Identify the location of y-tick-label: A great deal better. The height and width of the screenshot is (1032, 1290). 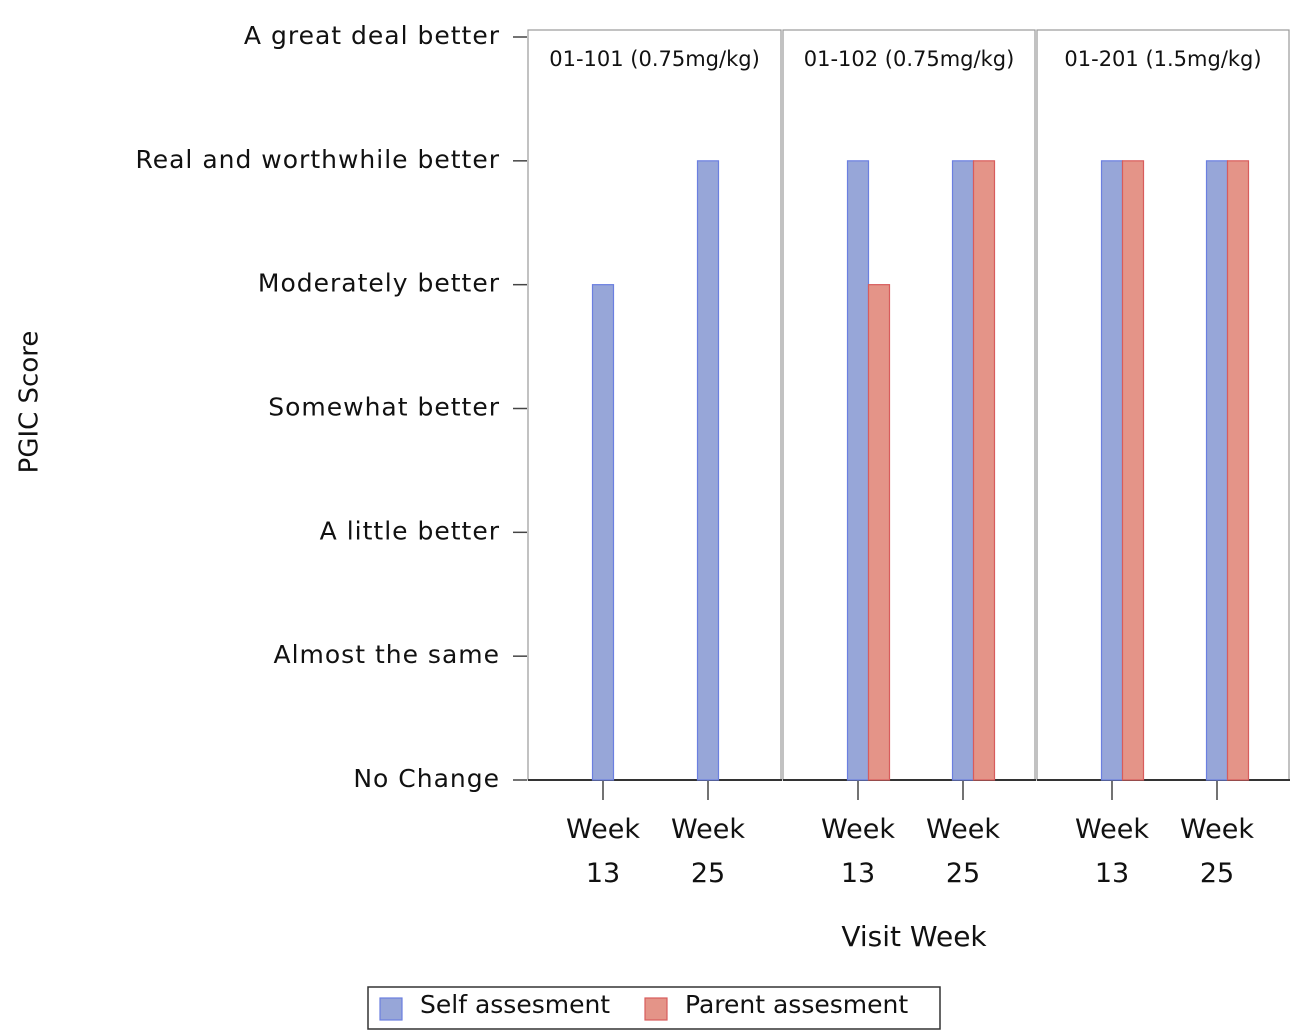
(372, 35).